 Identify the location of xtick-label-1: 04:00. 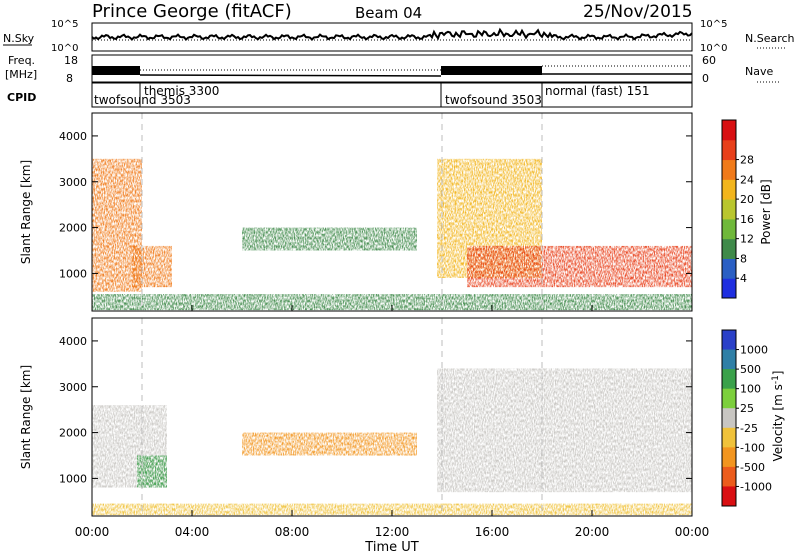
(192, 532).